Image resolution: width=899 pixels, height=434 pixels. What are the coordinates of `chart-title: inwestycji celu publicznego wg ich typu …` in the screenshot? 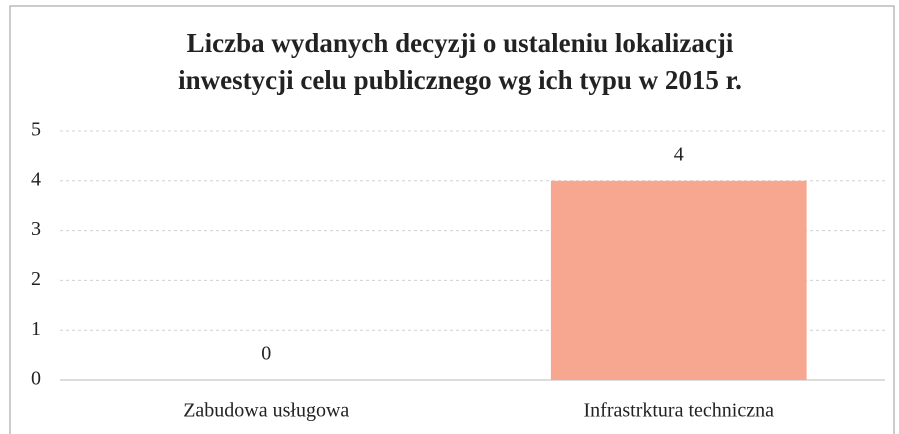 It's located at (460, 80).